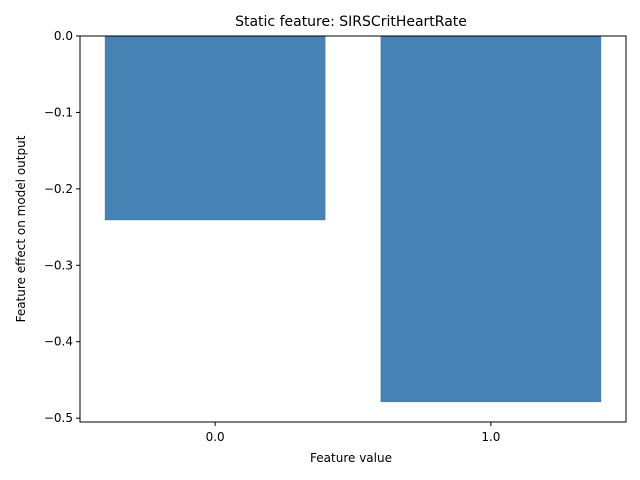  What do you see at coordinates (62, 227) in the screenshot?
I see `y-axis: 0.0 −0.1 −0.2 −0.3 −0.4 −0.5` at bounding box center [62, 227].